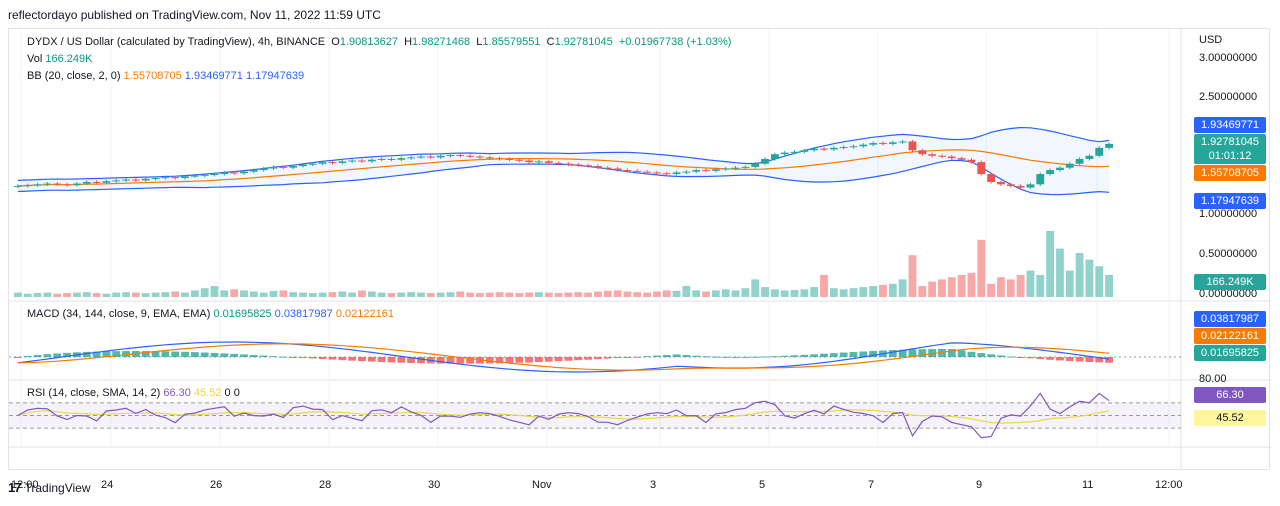 The height and width of the screenshot is (506, 1280). I want to click on volume-value: 166.249K, so click(69, 59).